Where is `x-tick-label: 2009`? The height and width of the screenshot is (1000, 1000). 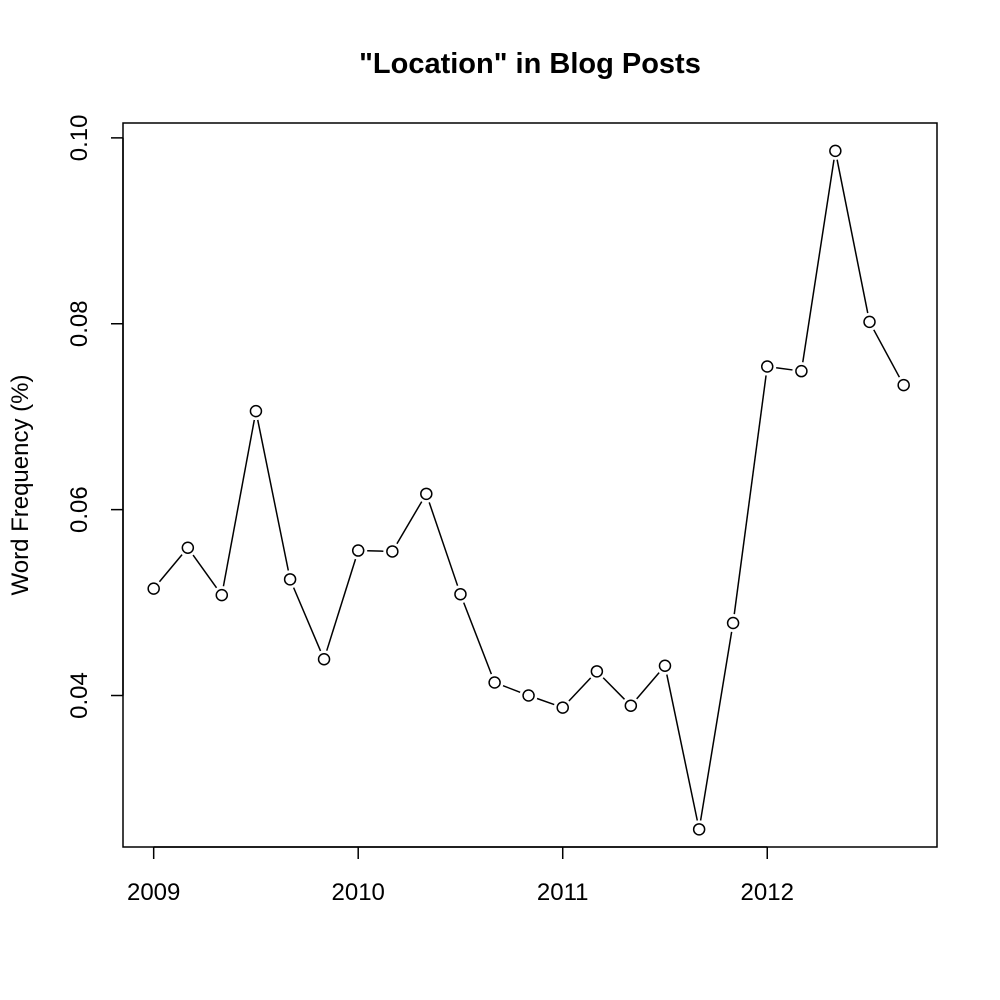
x-tick-label: 2009 is located at coordinates (153, 892).